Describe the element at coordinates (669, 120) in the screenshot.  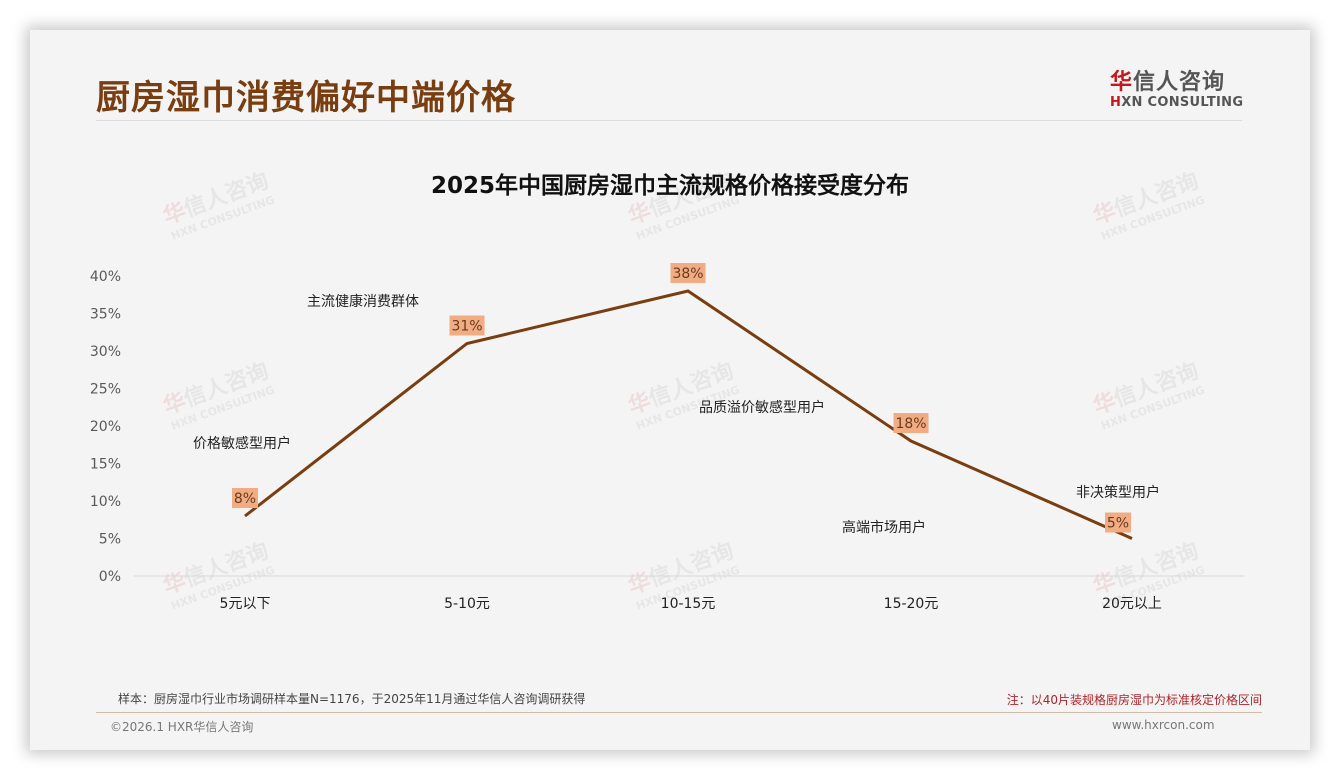
I see `title-divider` at that location.